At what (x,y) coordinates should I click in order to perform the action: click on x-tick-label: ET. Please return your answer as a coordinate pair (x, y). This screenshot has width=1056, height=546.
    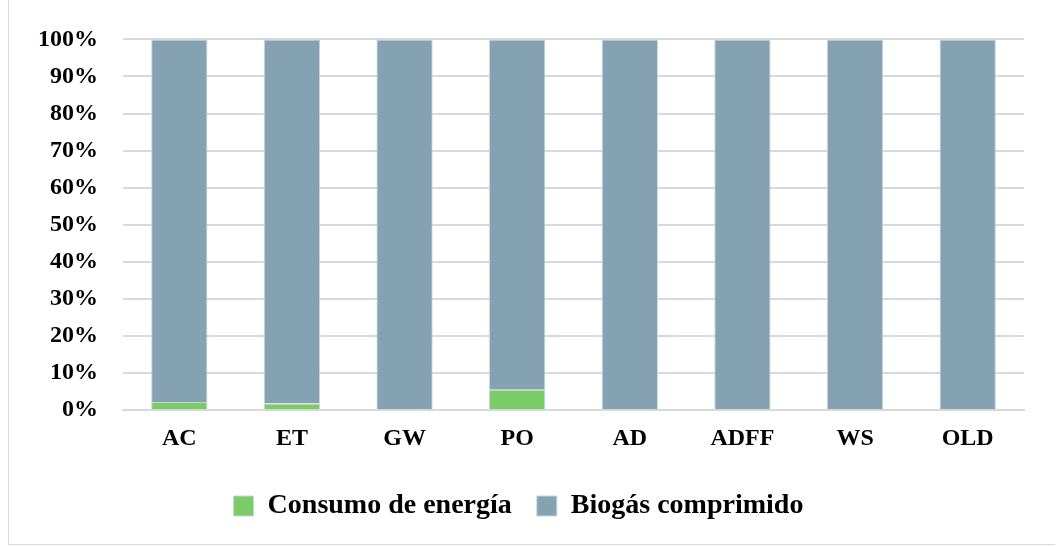
    Looking at the image, I should click on (291, 436).